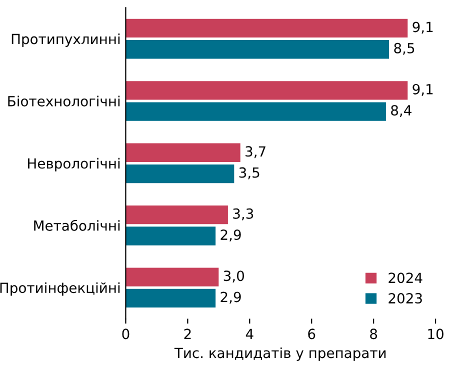 The image size is (449, 384). Describe the element at coordinates (66, 40) in the screenshot. I see `y-tick-label: Протипухлинні` at that location.